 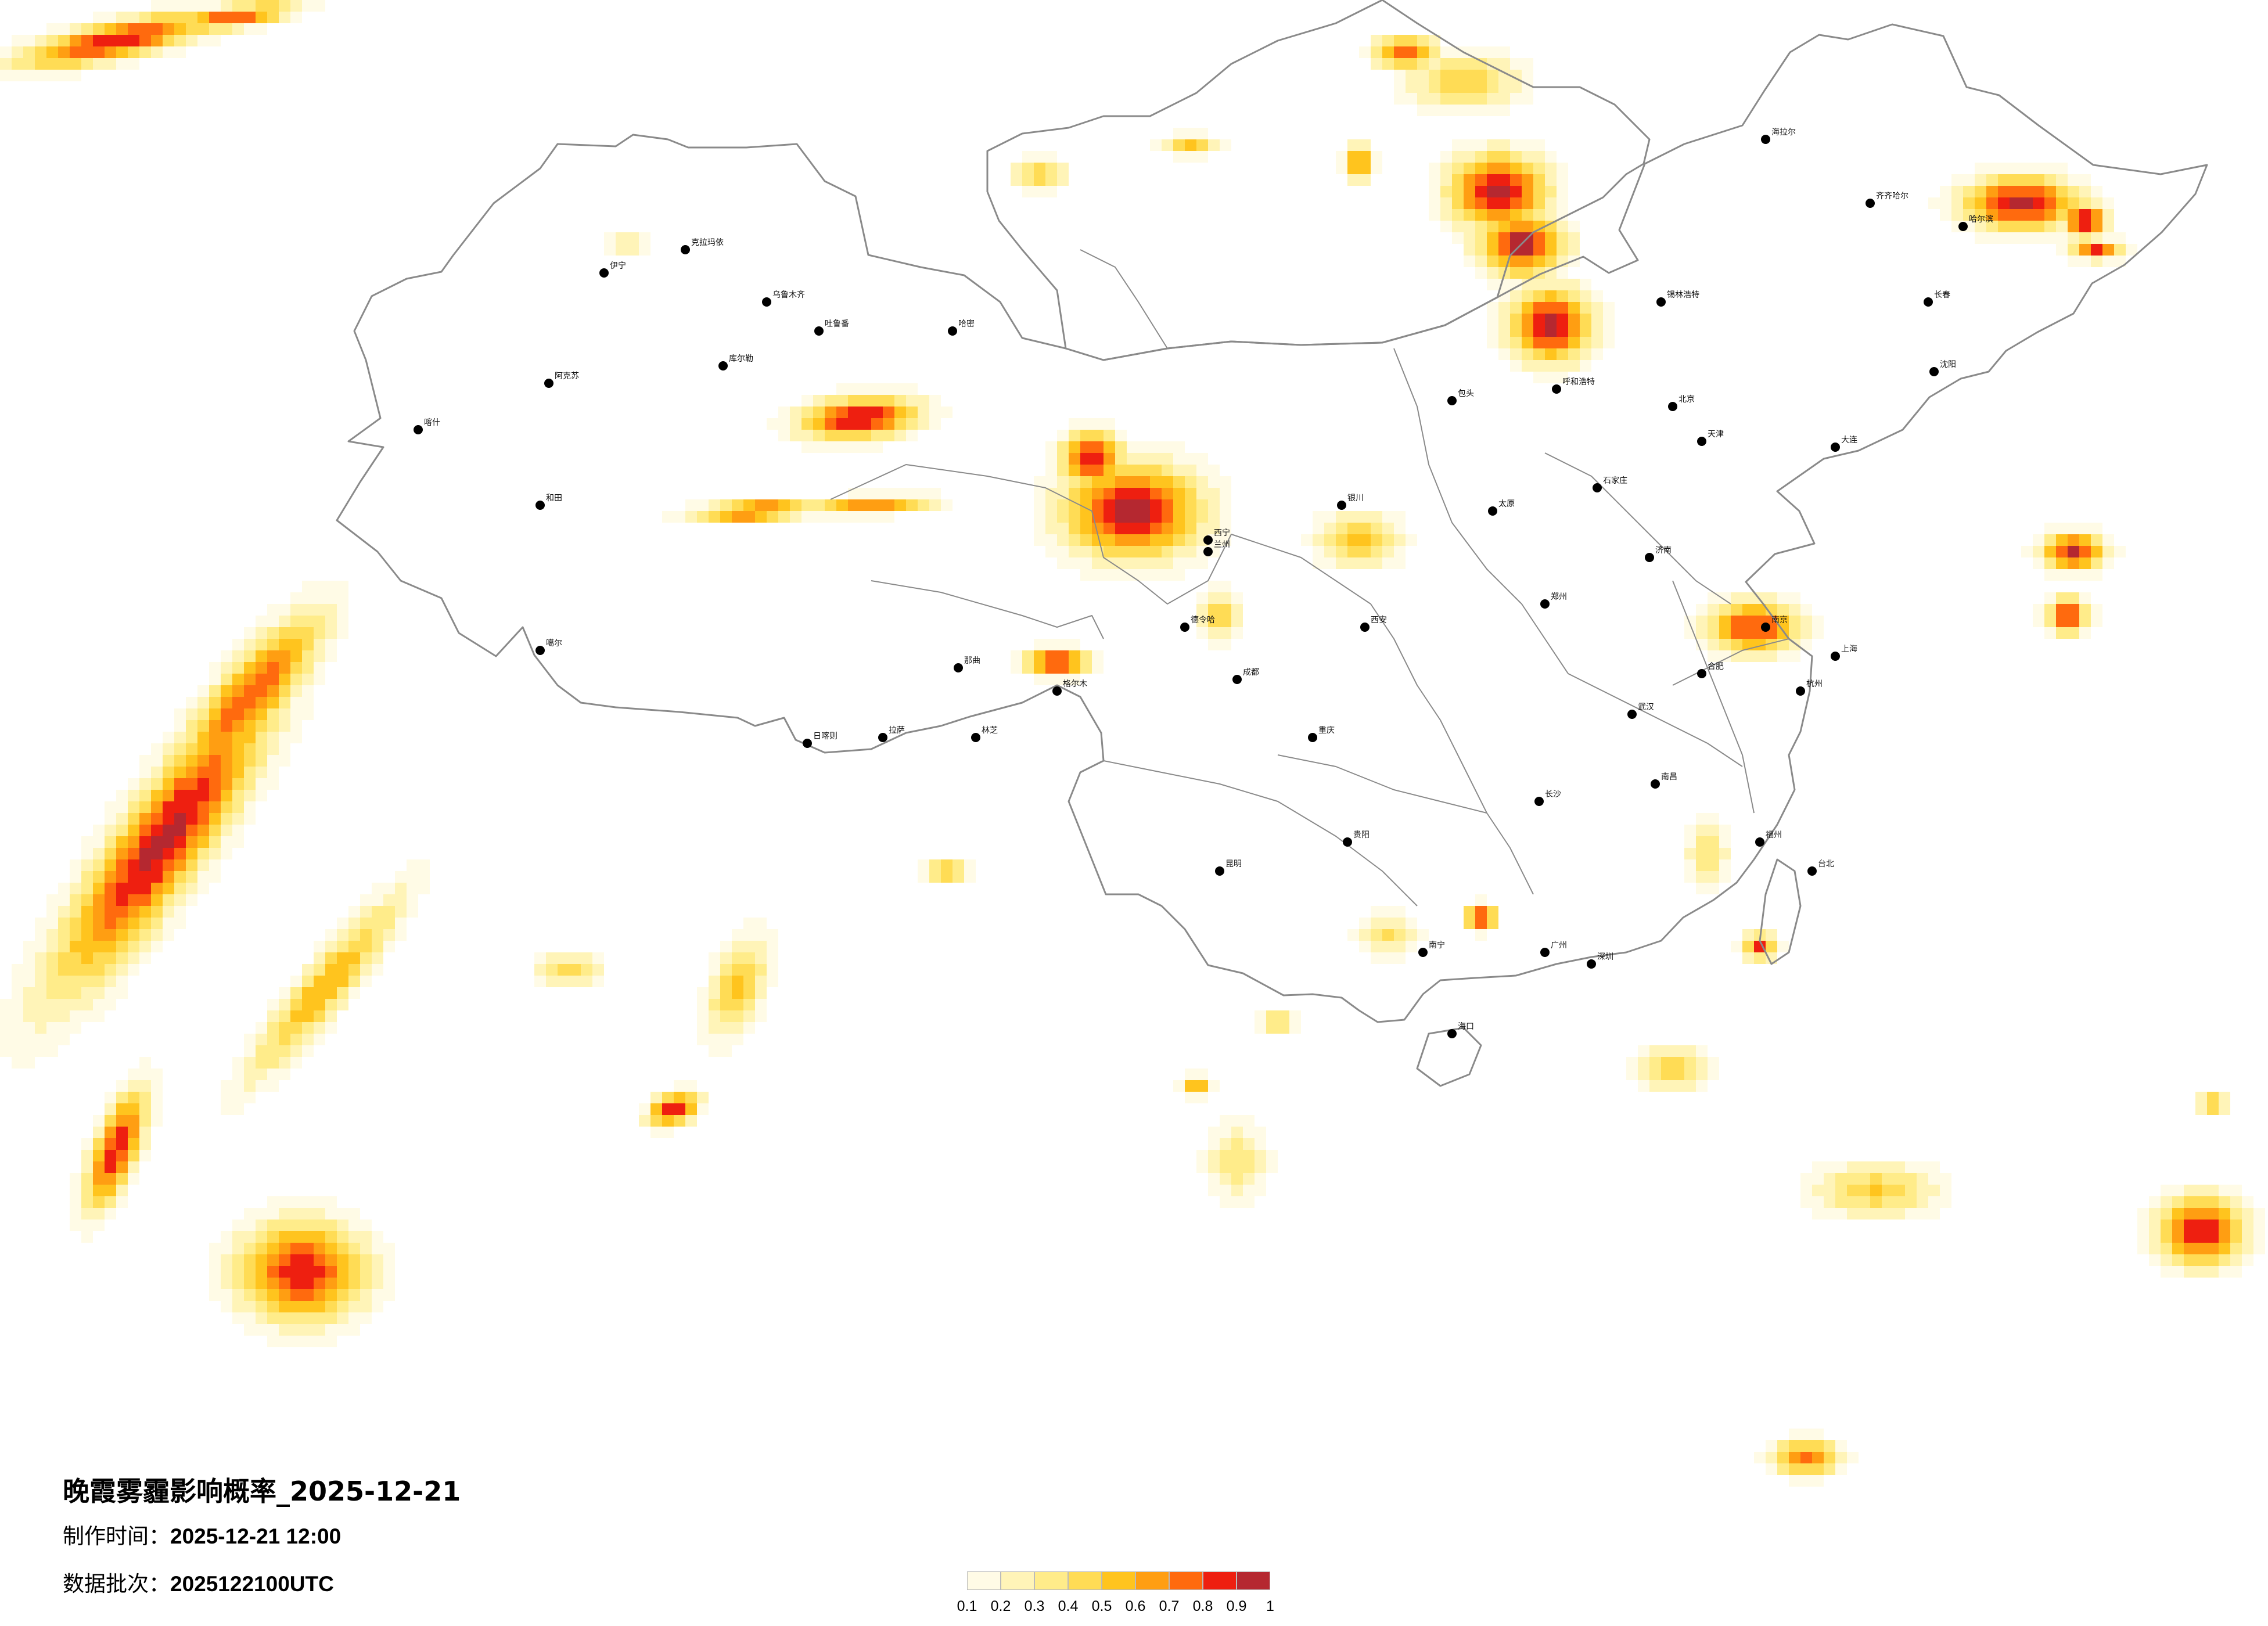 I want to click on city-label: 沈阳, so click(x=1948, y=365).